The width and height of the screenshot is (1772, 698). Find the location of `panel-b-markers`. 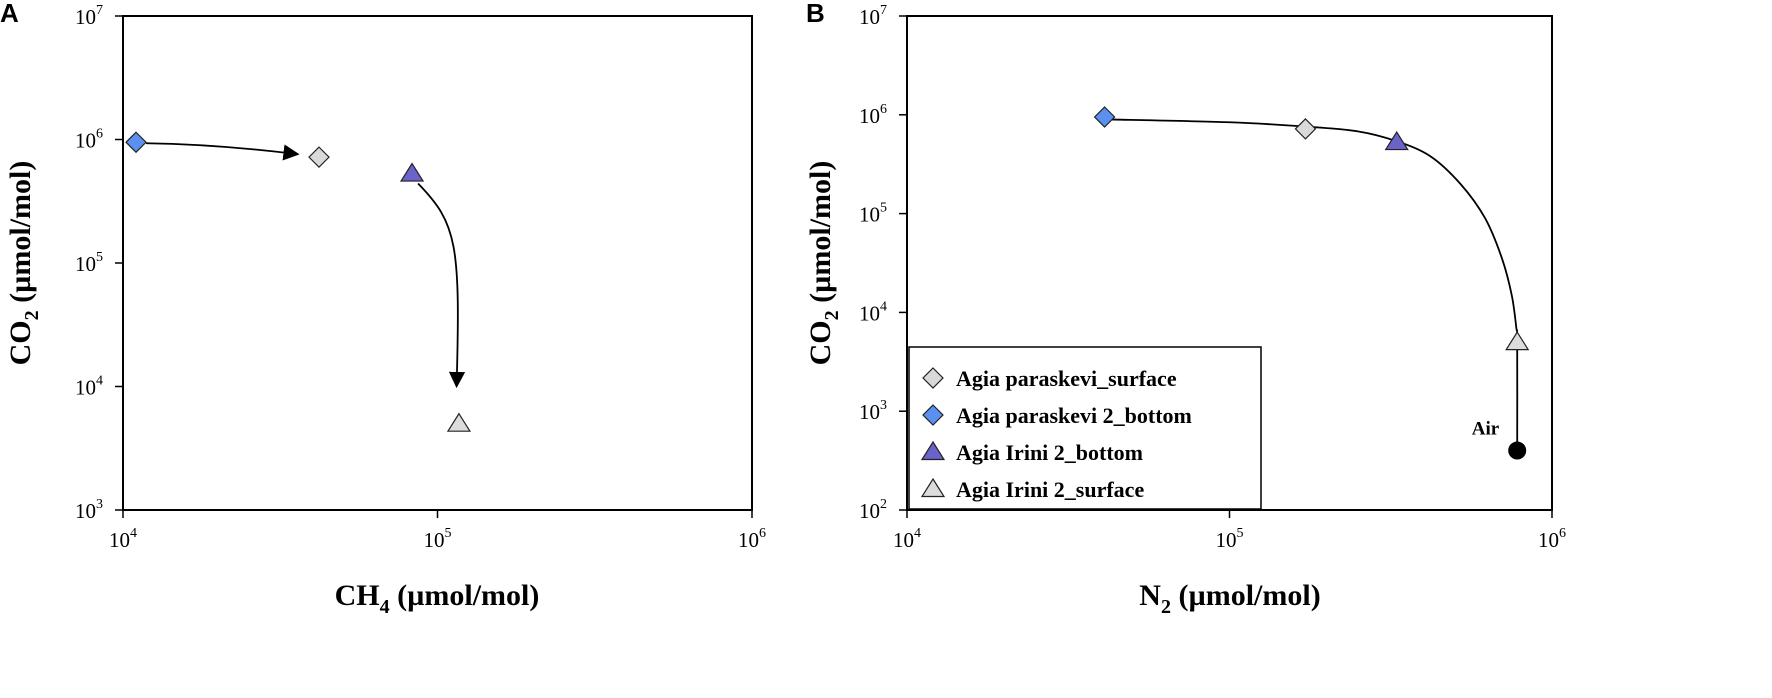

panel-b-markers is located at coordinates (1311, 228).